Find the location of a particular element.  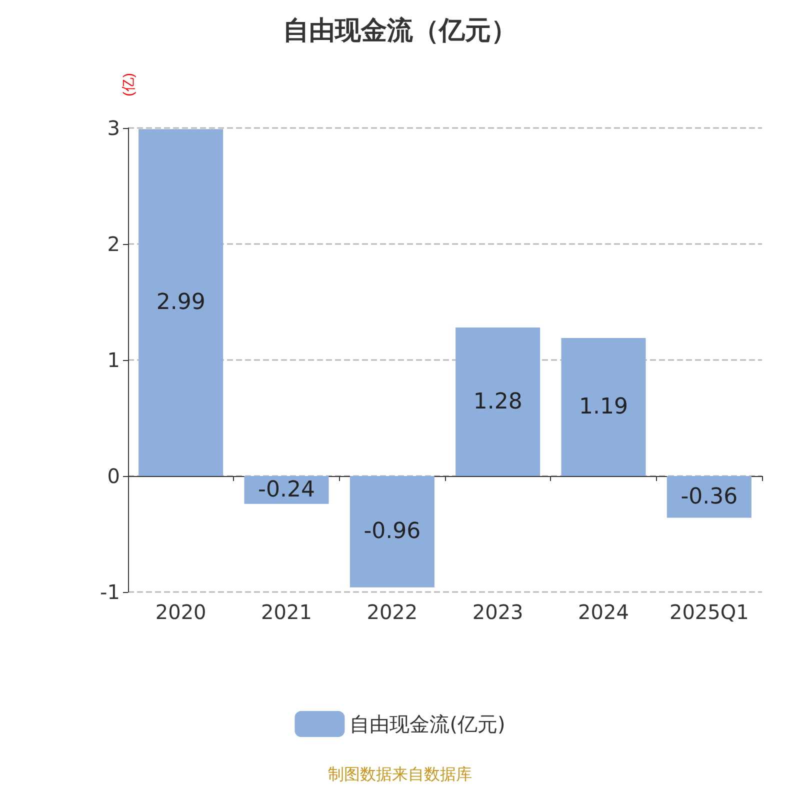

data-label: -0.36 is located at coordinates (709, 497).